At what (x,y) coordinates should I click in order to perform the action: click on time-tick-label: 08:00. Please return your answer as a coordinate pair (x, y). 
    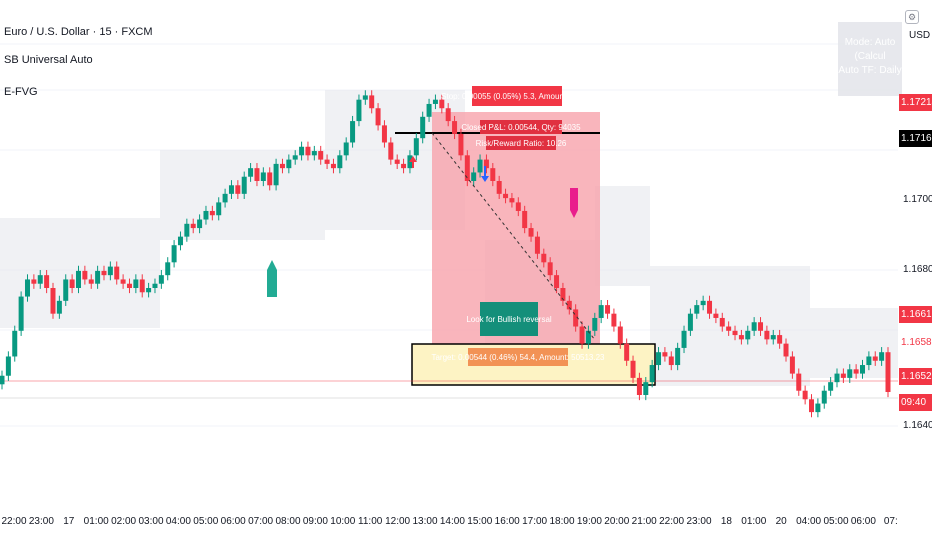
    Looking at the image, I should click on (288, 521).